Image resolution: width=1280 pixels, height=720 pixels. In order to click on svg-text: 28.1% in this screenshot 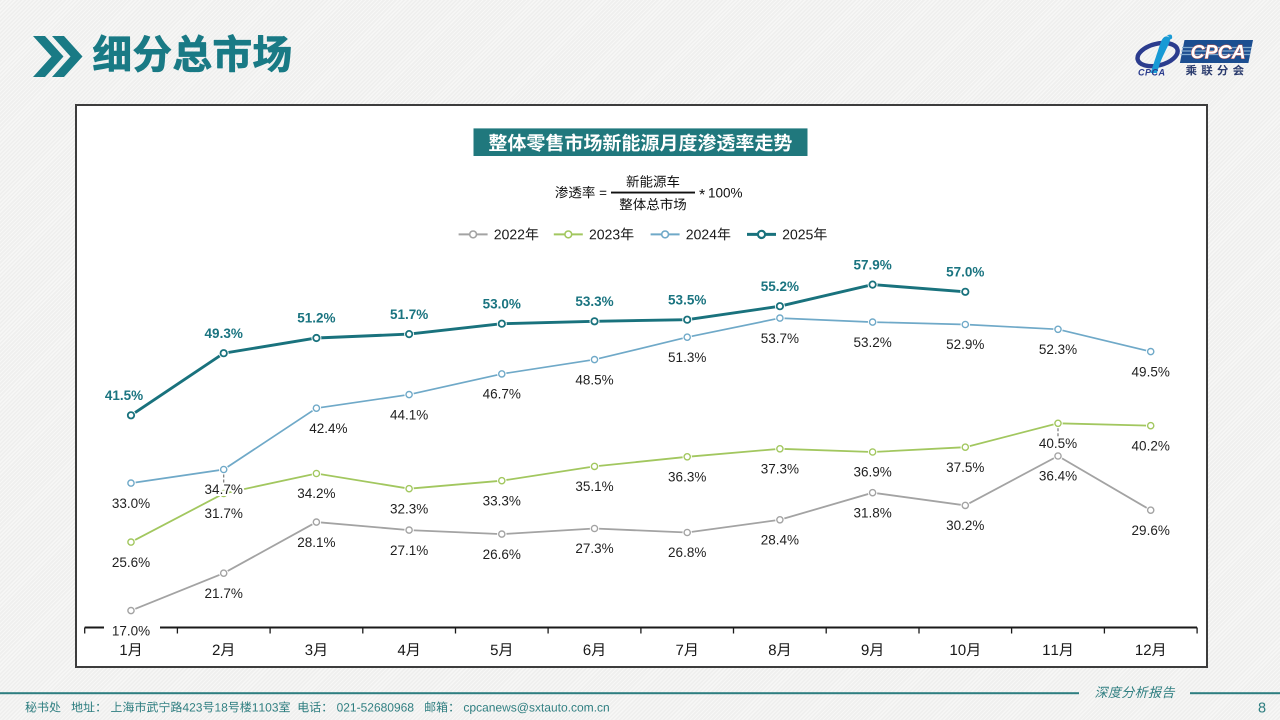, I will do `click(316, 542)`.